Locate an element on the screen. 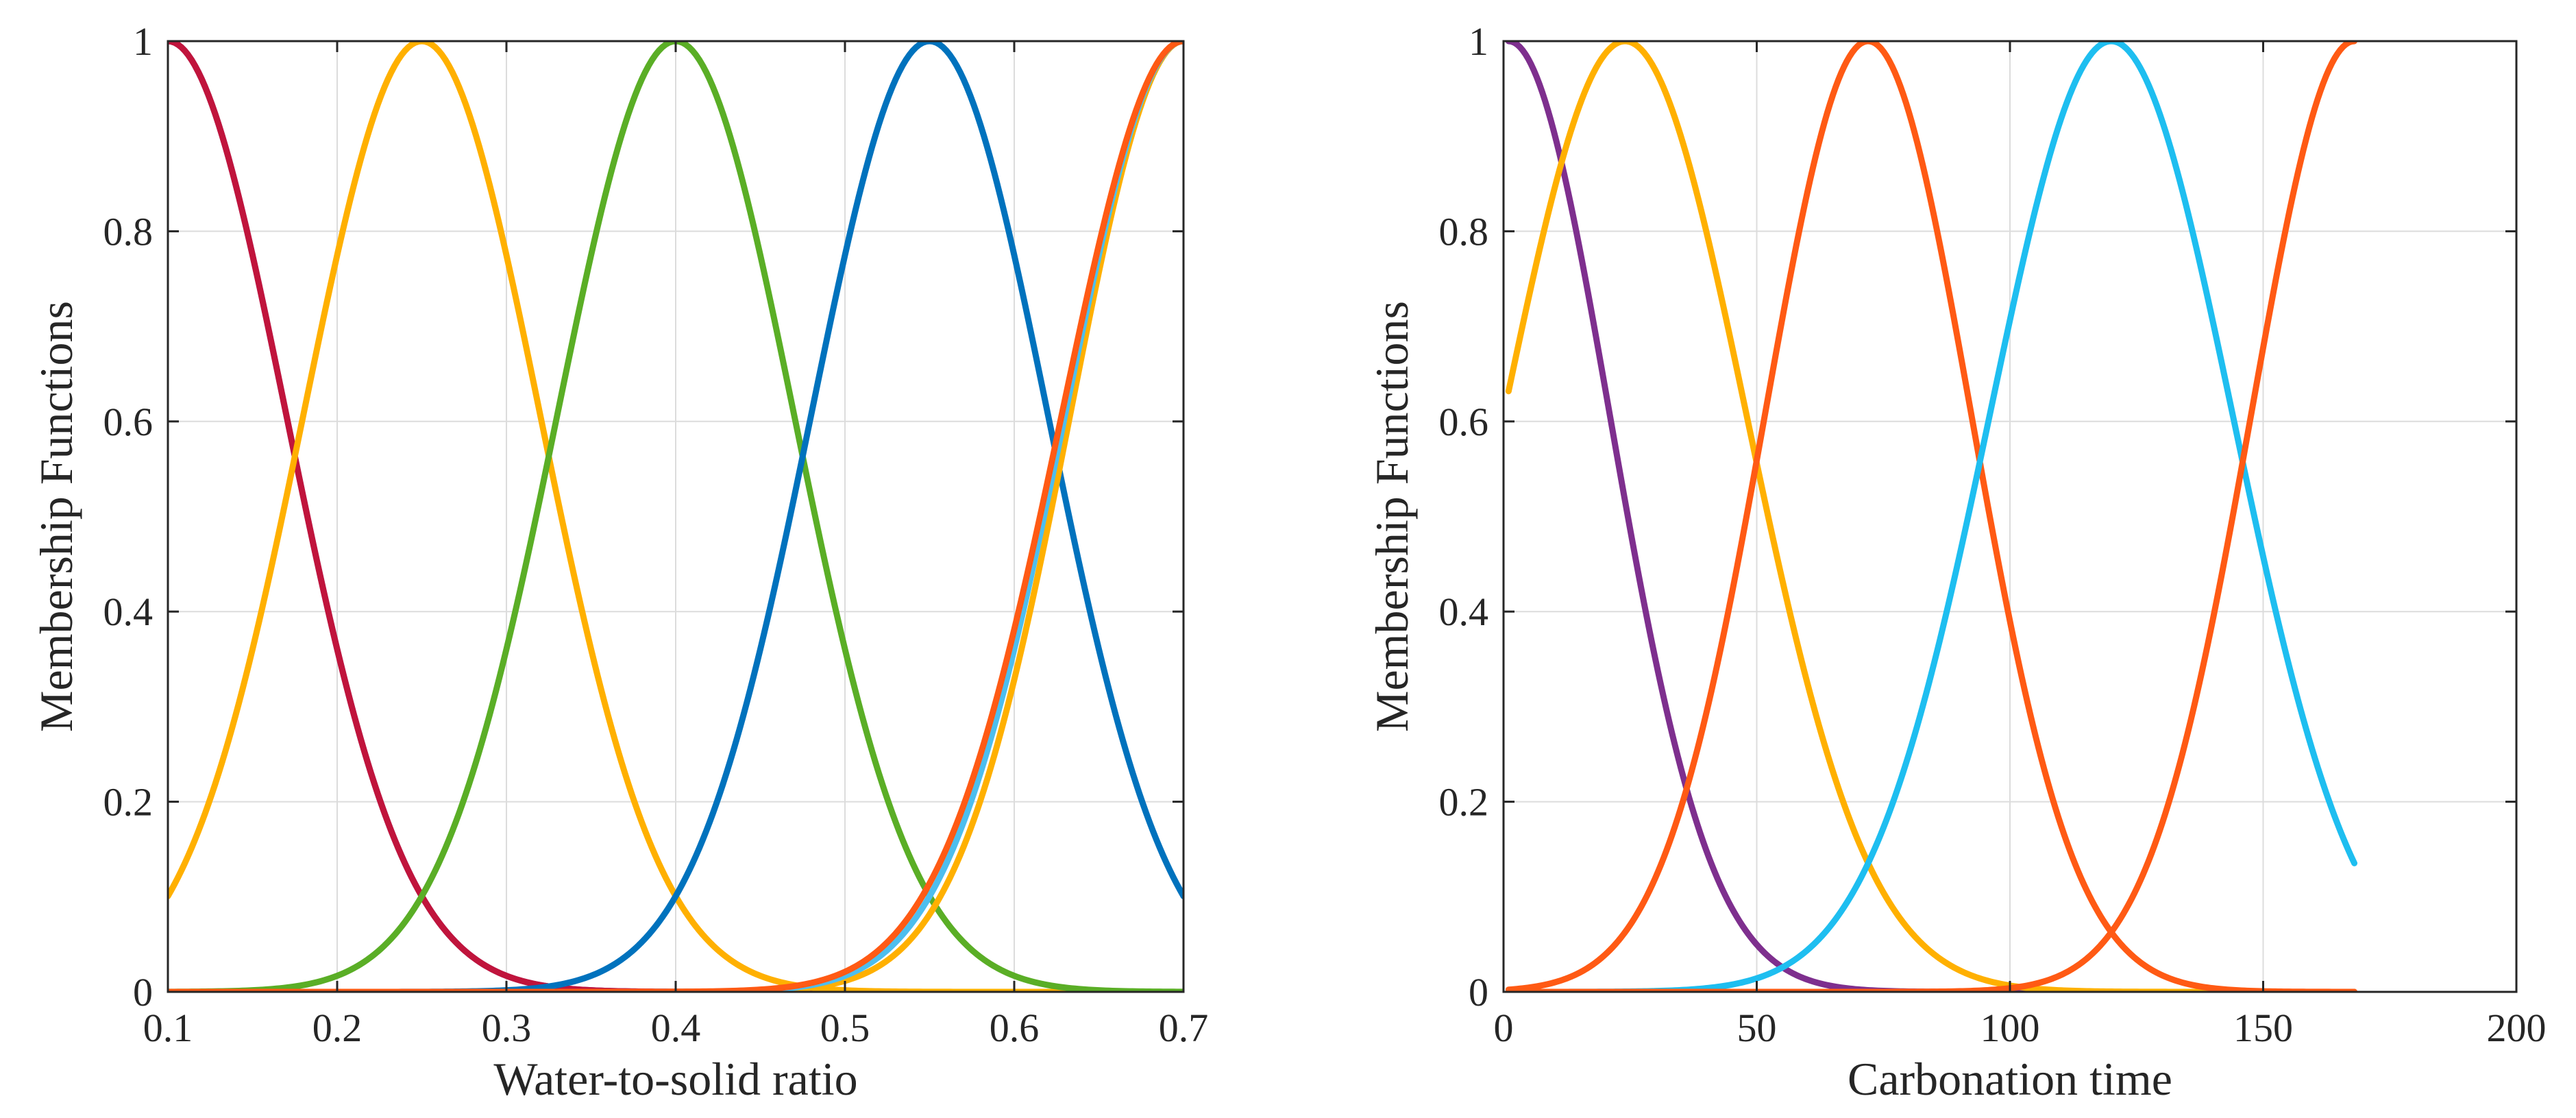  x-tick-label: 0.6 is located at coordinates (1015, 1028).